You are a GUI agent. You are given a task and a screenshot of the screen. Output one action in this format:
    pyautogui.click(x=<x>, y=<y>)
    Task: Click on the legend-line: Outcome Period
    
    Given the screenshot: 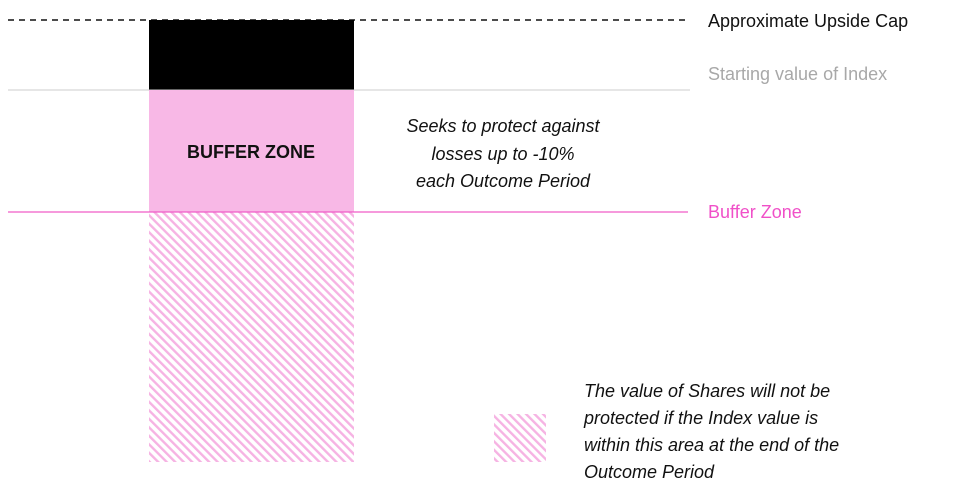 What is the action you would take?
    pyautogui.click(x=649, y=472)
    